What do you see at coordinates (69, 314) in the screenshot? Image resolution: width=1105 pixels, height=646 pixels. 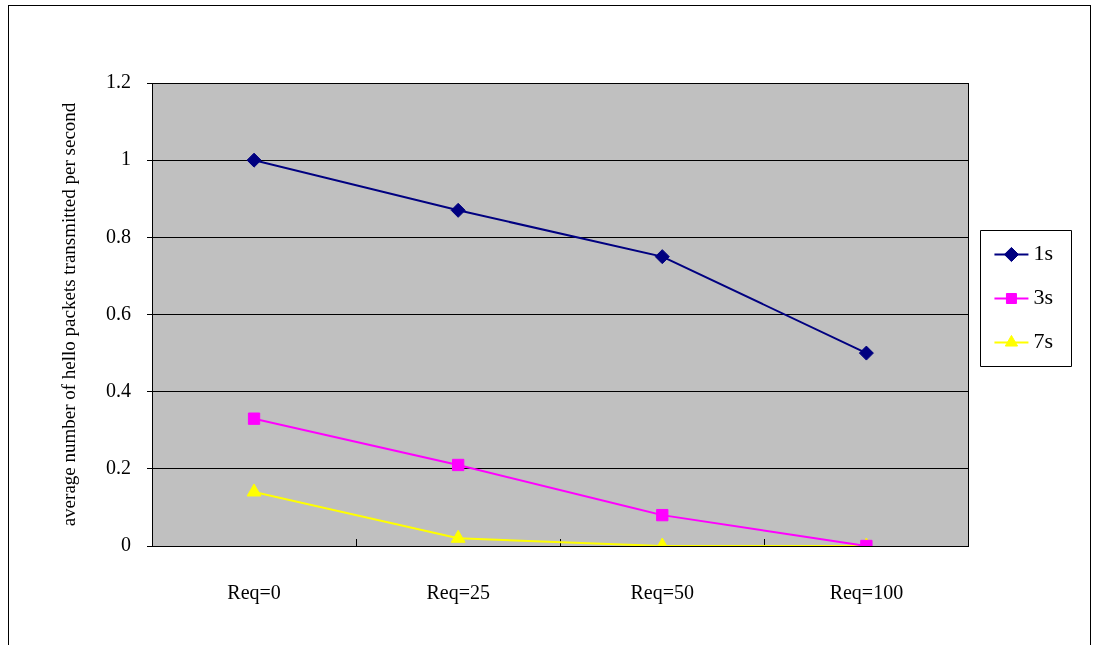 I see `y-axis-title: average number of hello packets transmitted per second` at bounding box center [69, 314].